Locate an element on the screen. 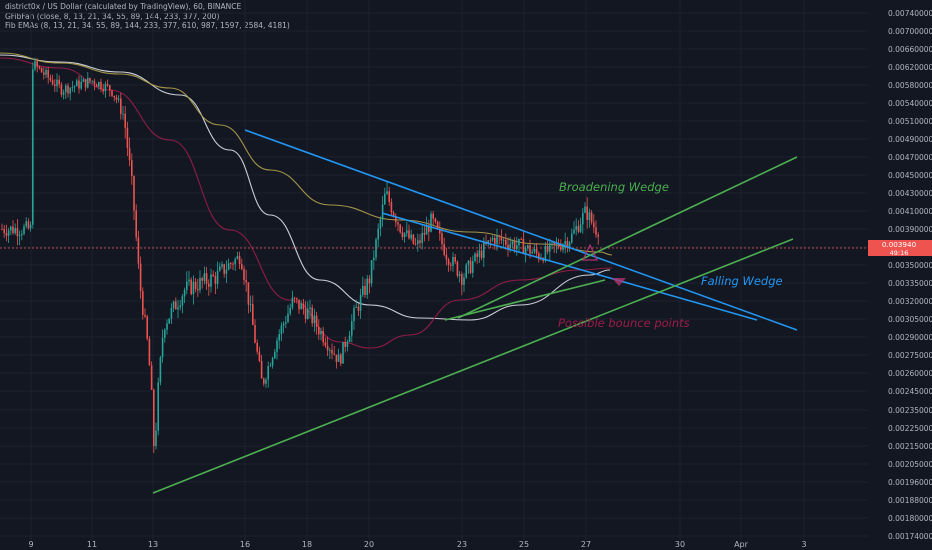 Image resolution: width=932 pixels, height=550 pixels. price-tick-label: 0.00188000 is located at coordinates (910, 500).